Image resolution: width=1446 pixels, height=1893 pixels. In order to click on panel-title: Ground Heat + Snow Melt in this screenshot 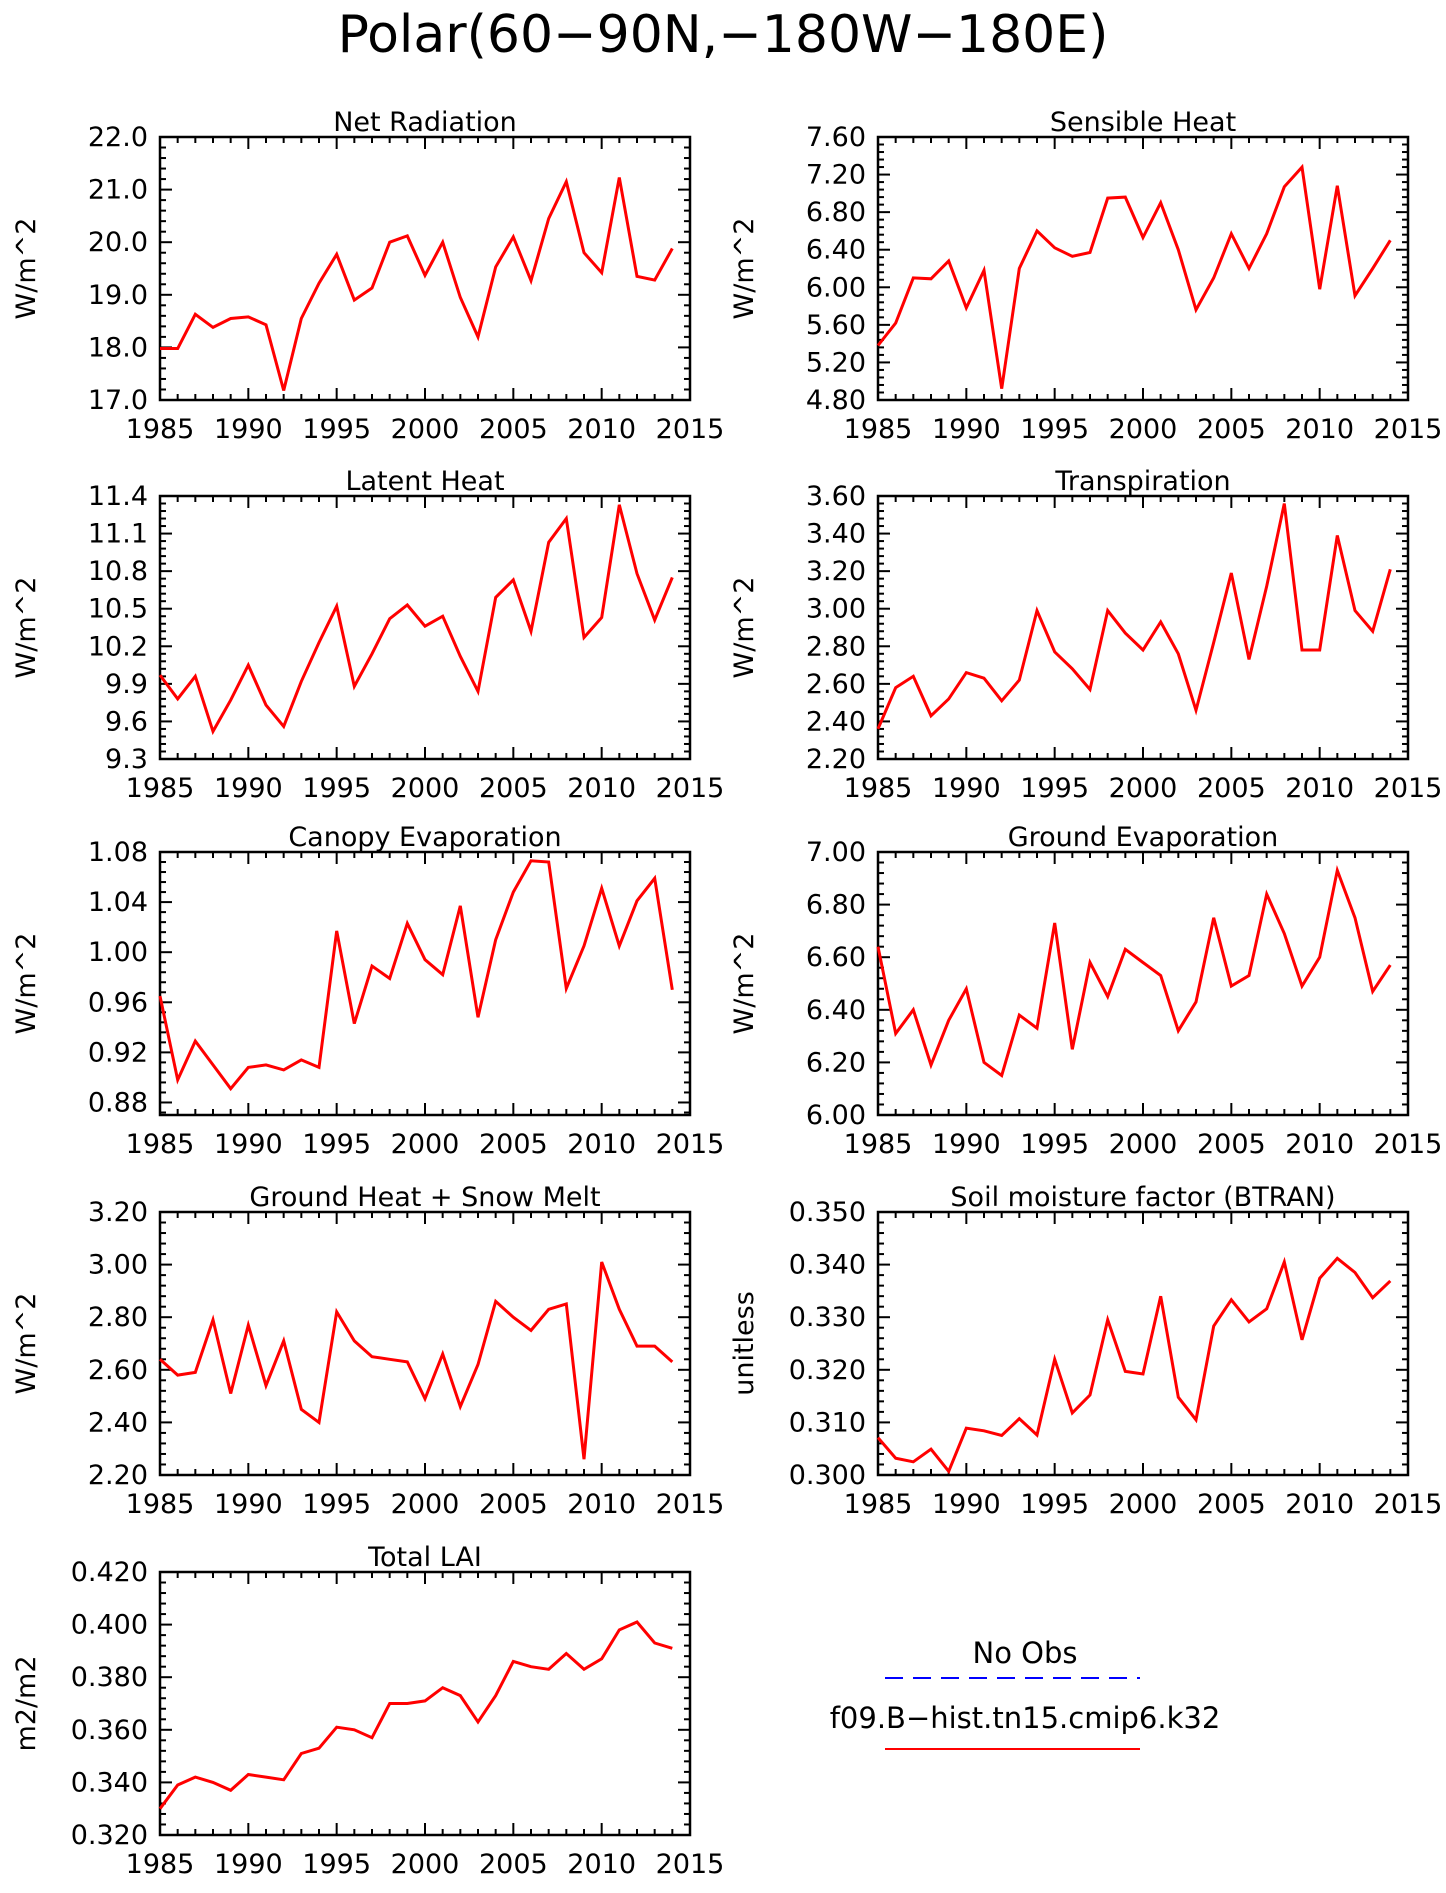, I will do `click(424, 1197)`.